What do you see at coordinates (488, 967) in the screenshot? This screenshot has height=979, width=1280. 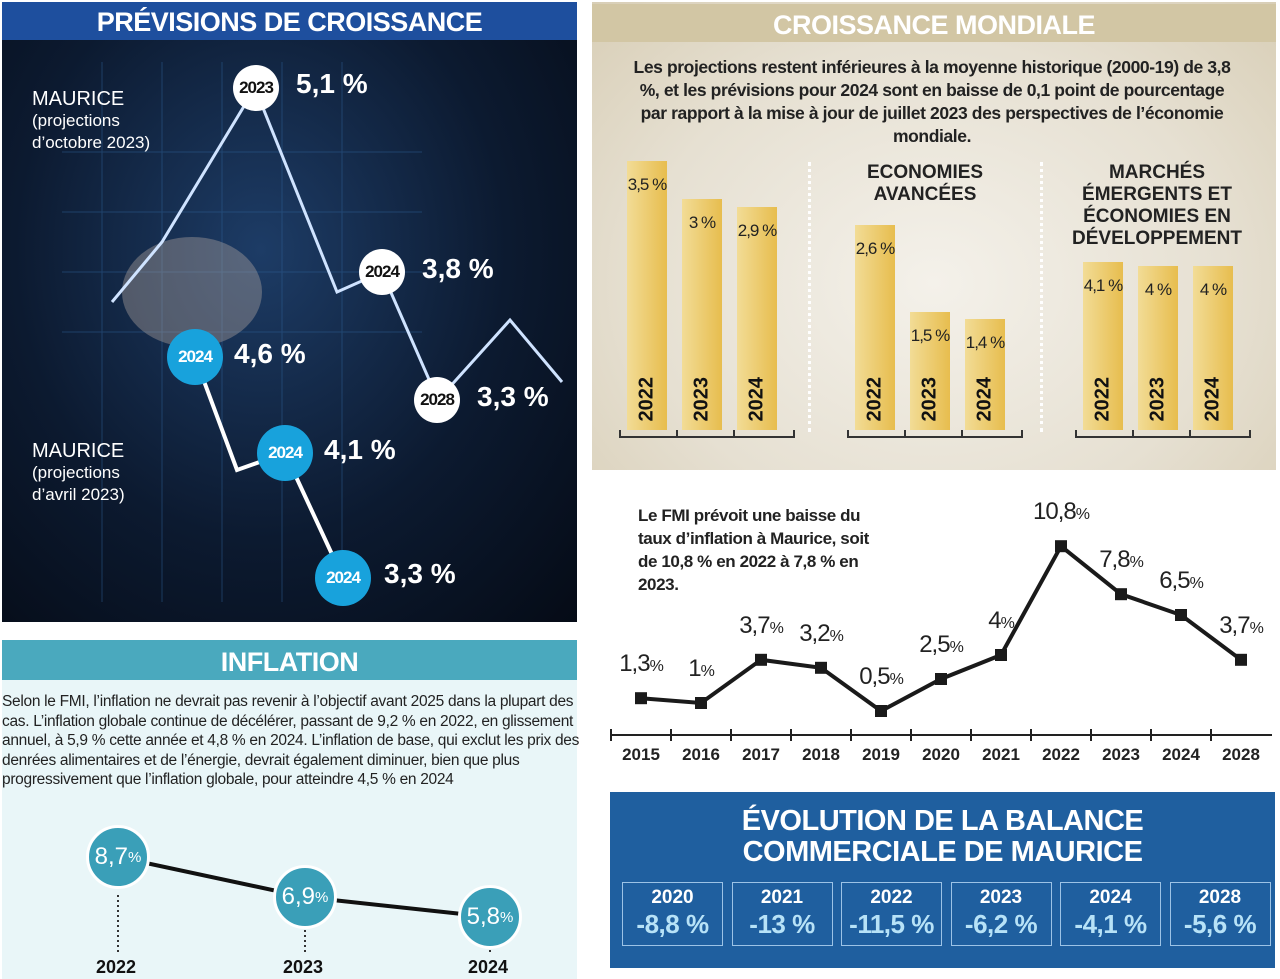 I see `inflation-year: 2024` at bounding box center [488, 967].